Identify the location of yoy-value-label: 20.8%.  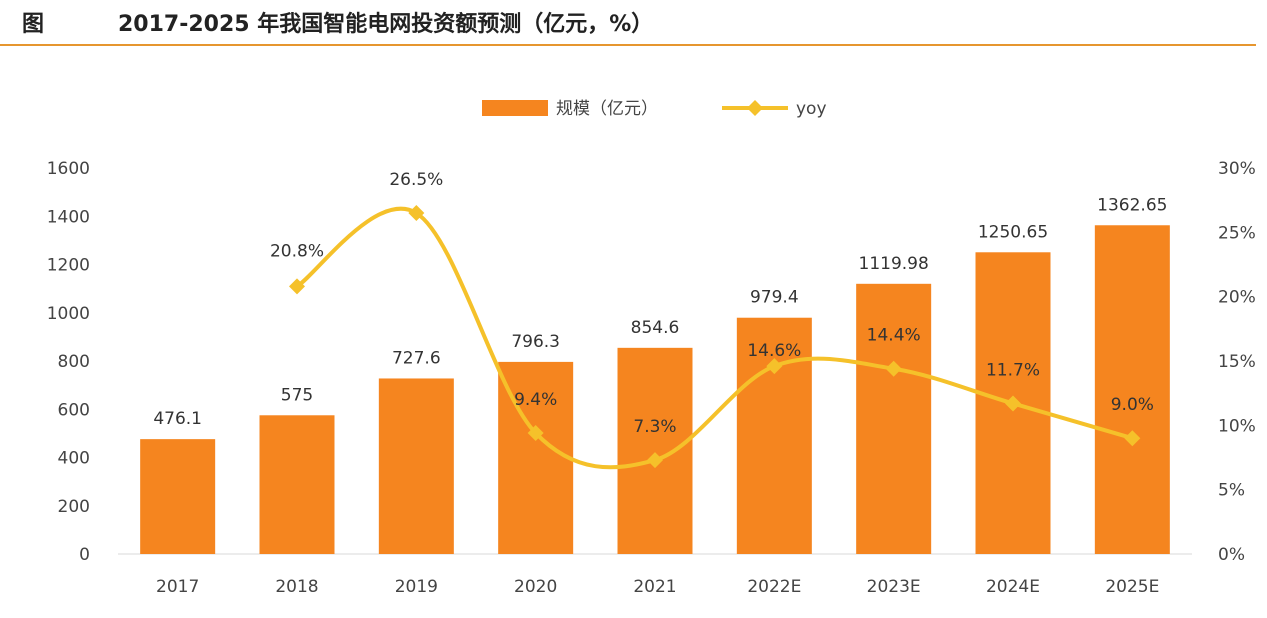
(297, 251).